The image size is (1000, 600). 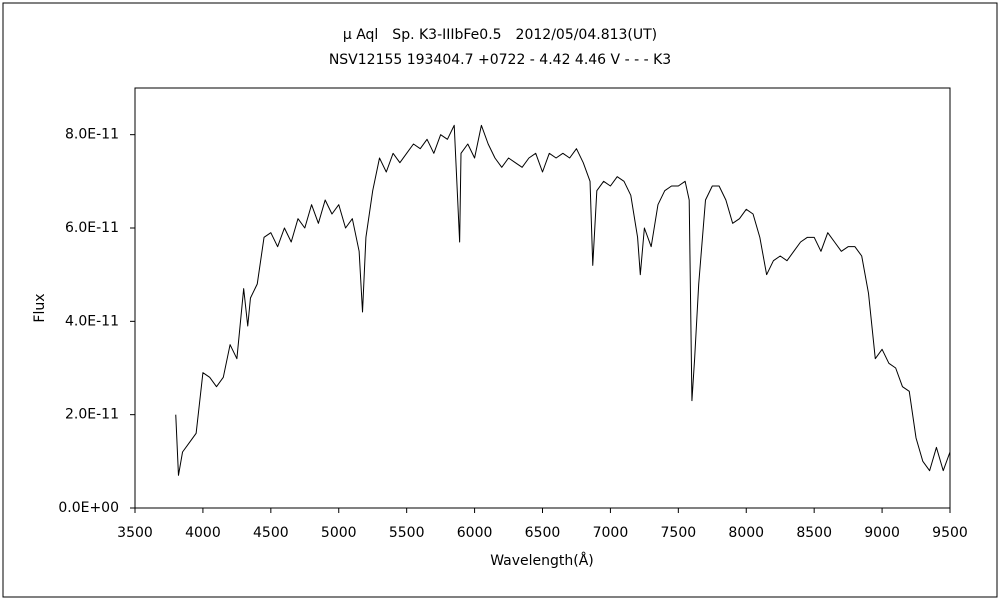 I want to click on x-tick-label: 4500, so click(x=271, y=533).